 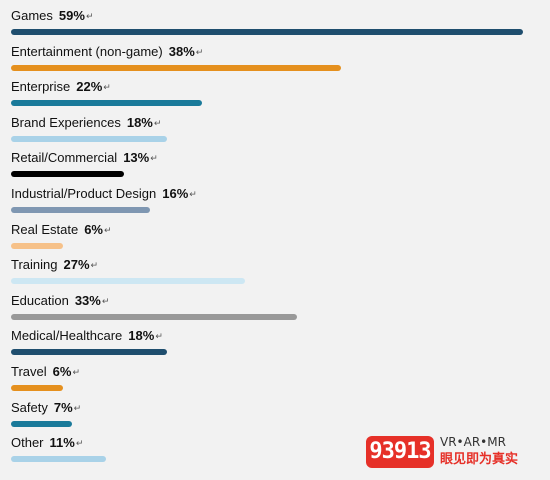 What do you see at coordinates (40, 300) in the screenshot?
I see `category-label: Education` at bounding box center [40, 300].